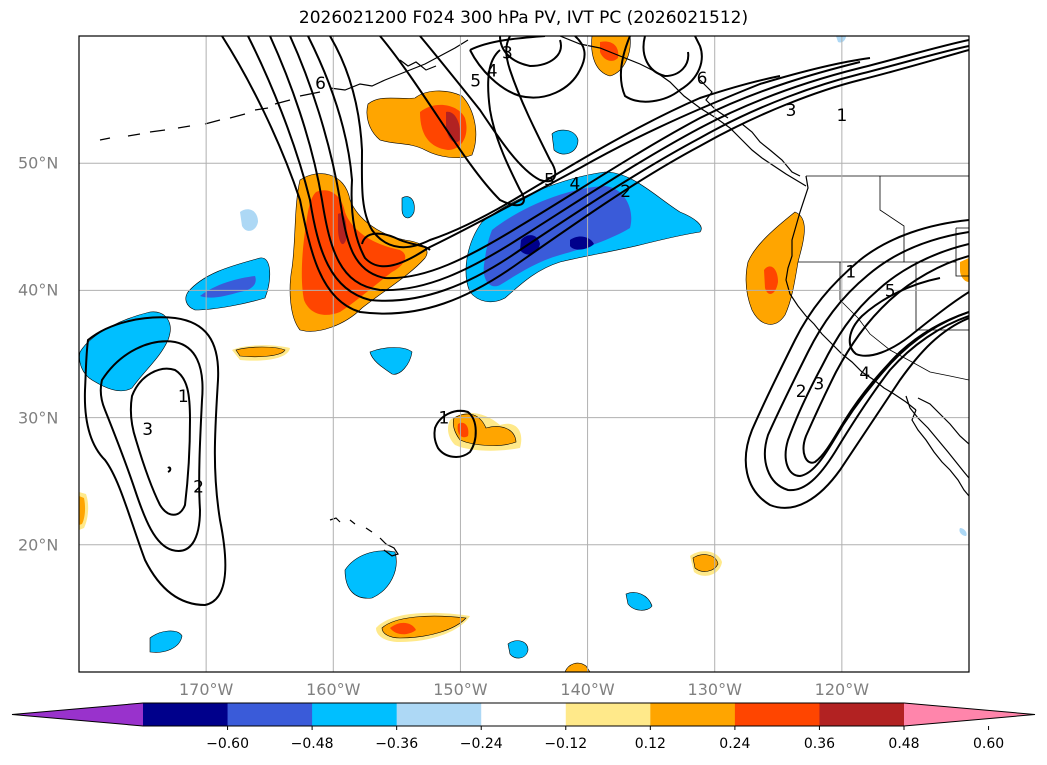 The image size is (1047, 765). What do you see at coordinates (38, 545) in the screenshot?
I see `lat-tick-label: 20°N` at bounding box center [38, 545].